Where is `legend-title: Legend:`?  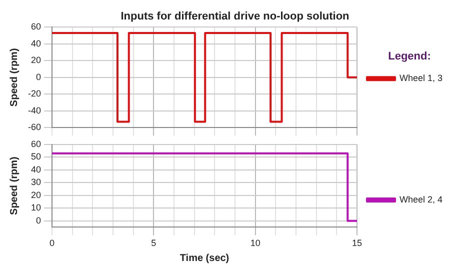 legend-title: Legend: is located at coordinates (409, 56).